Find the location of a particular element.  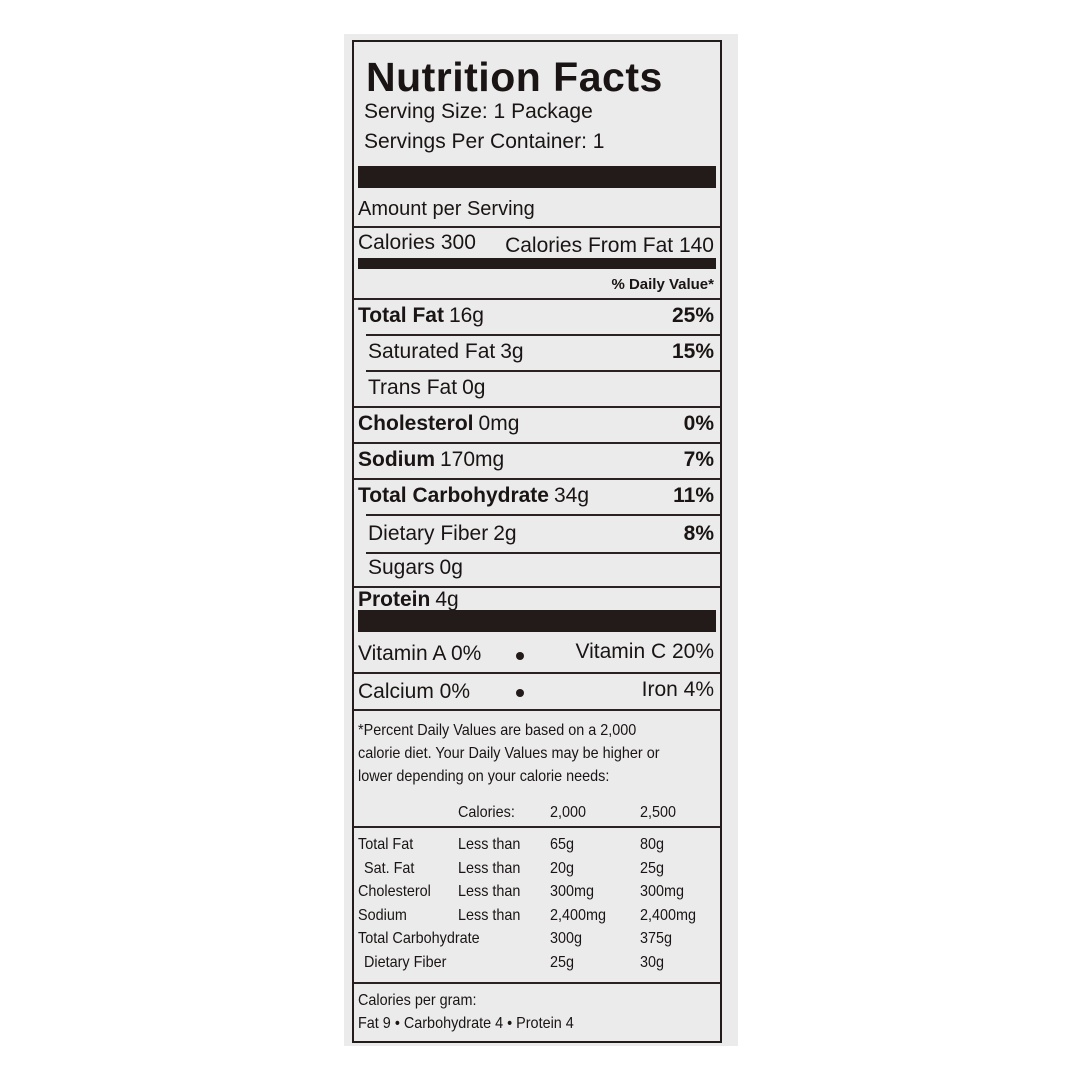

calories-from-fat: Calories From Fat 140 is located at coordinates (609, 245).